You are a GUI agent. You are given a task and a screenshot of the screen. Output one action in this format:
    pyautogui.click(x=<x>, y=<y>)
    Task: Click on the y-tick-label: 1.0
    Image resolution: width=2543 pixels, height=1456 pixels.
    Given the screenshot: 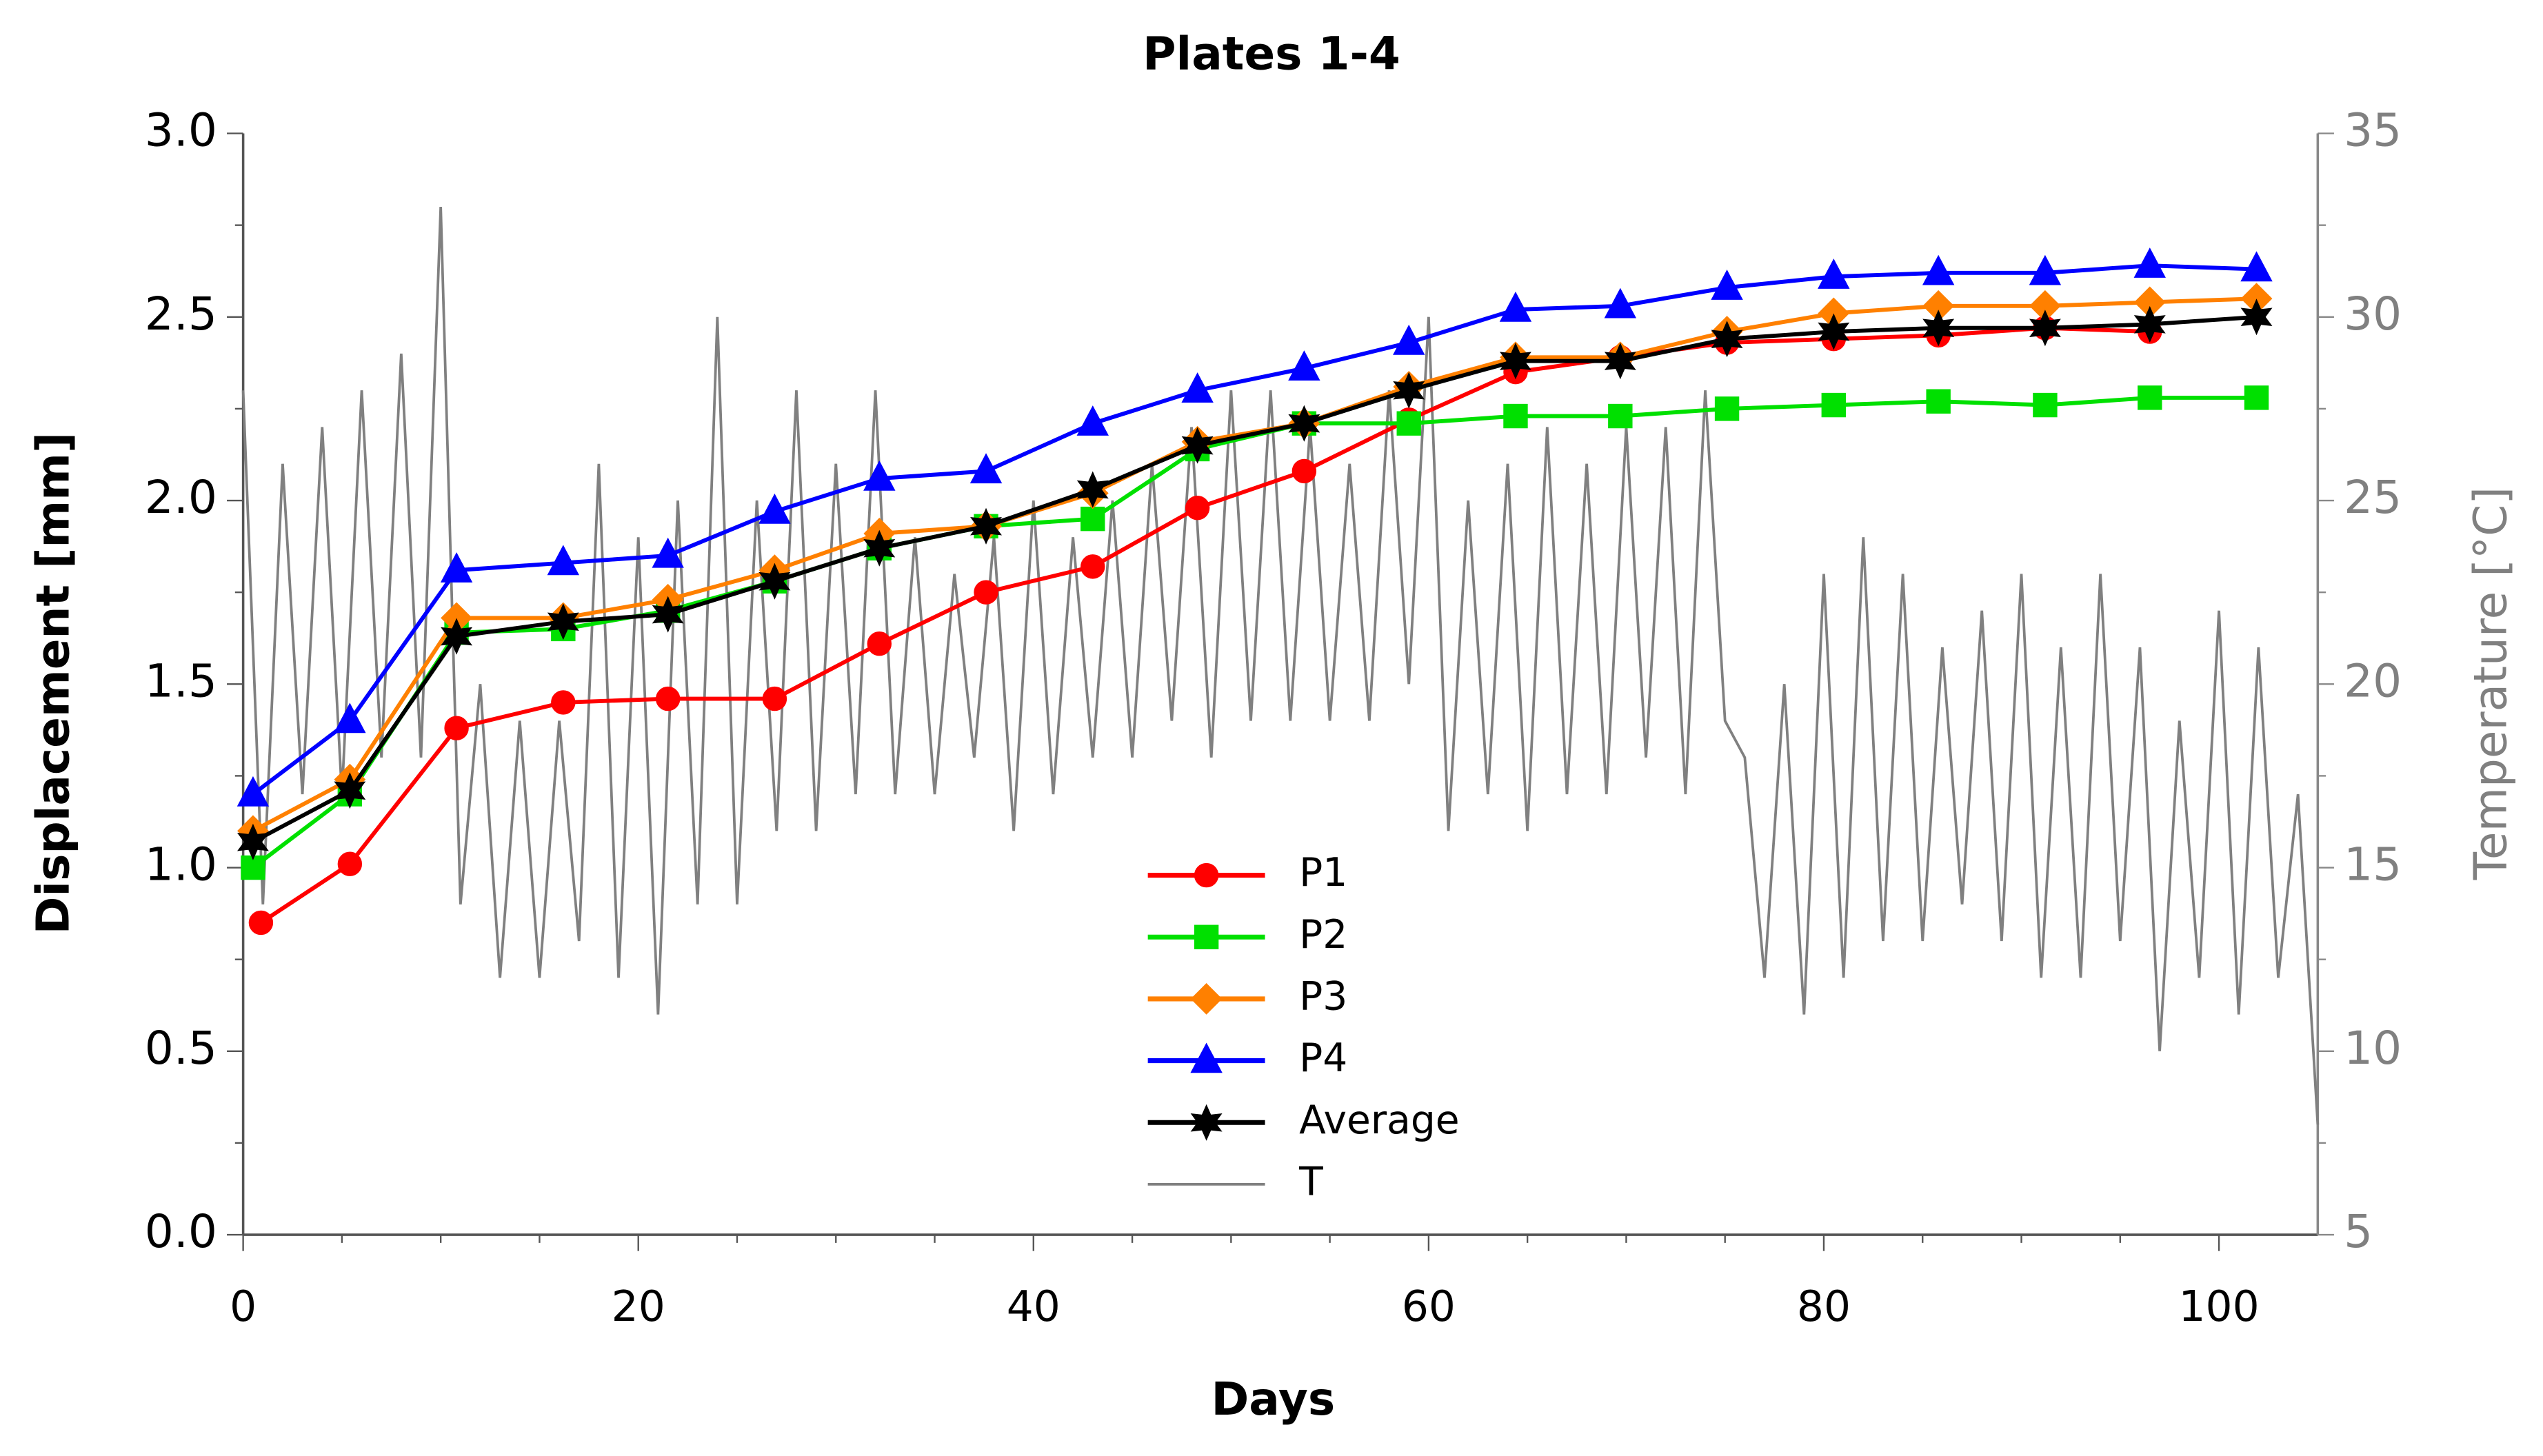 What is the action you would take?
    pyautogui.click(x=181, y=865)
    